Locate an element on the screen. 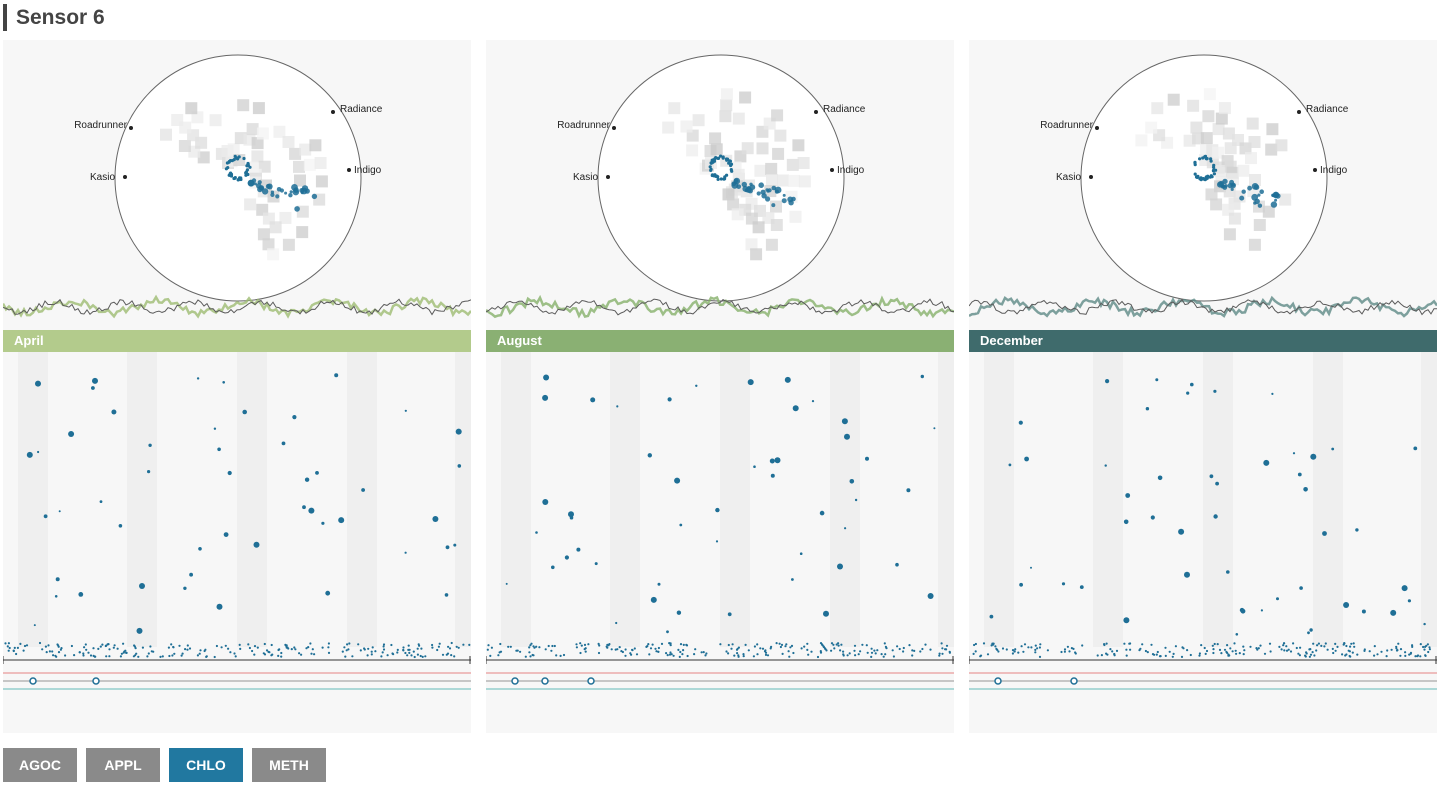 The image size is (1440, 788). chemical-button-appl: APPL is located at coordinates (123, 765).